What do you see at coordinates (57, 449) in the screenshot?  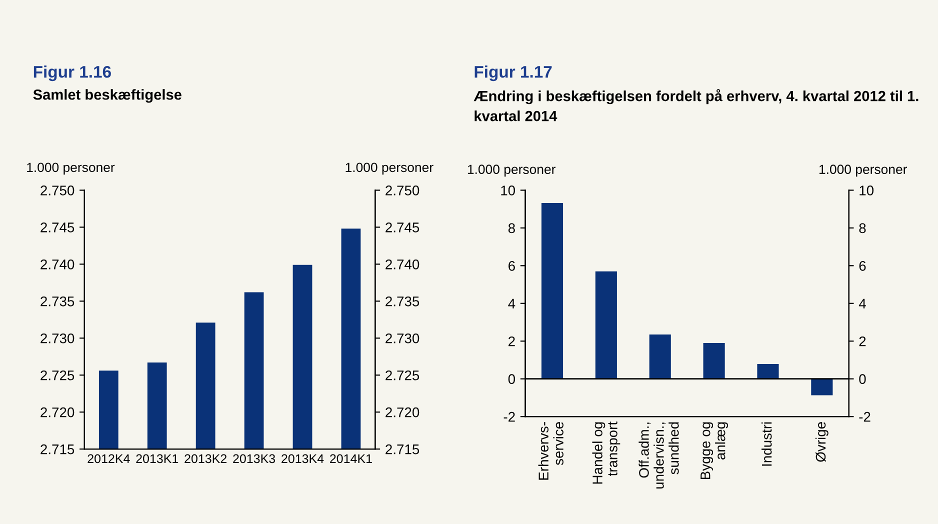 I see `y-tick-label: 2.715` at bounding box center [57, 449].